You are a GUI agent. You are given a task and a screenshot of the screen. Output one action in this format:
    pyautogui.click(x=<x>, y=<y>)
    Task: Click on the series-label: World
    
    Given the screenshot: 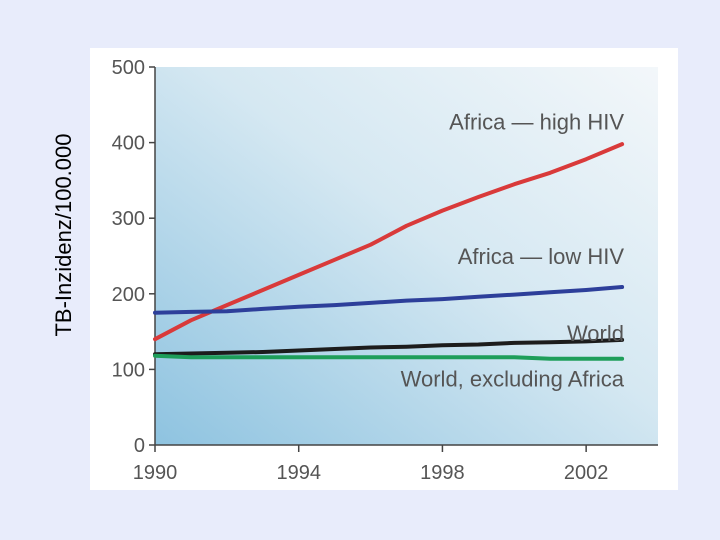 What is the action you would take?
    pyautogui.click(x=595, y=333)
    